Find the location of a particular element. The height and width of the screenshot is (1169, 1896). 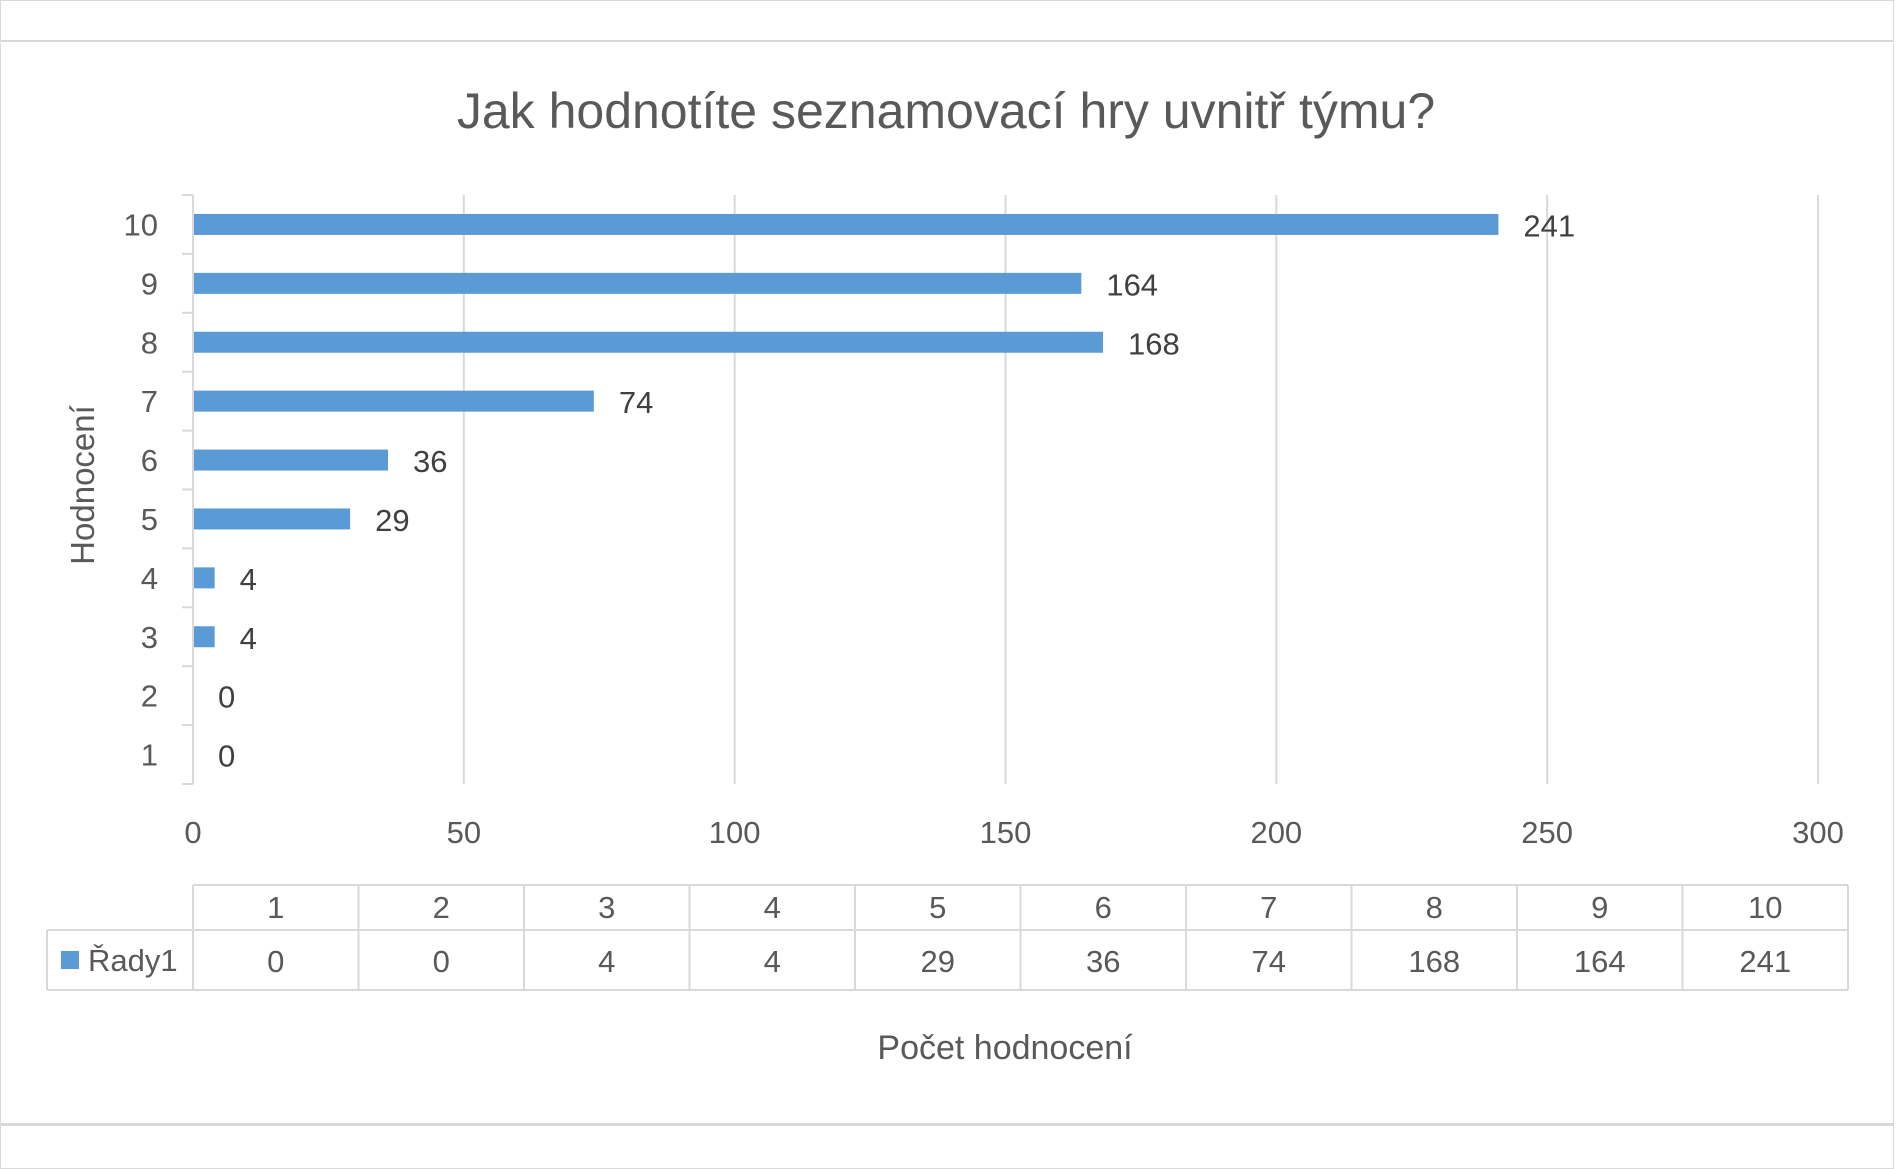

table-value-8: 168 is located at coordinates (1434, 961).